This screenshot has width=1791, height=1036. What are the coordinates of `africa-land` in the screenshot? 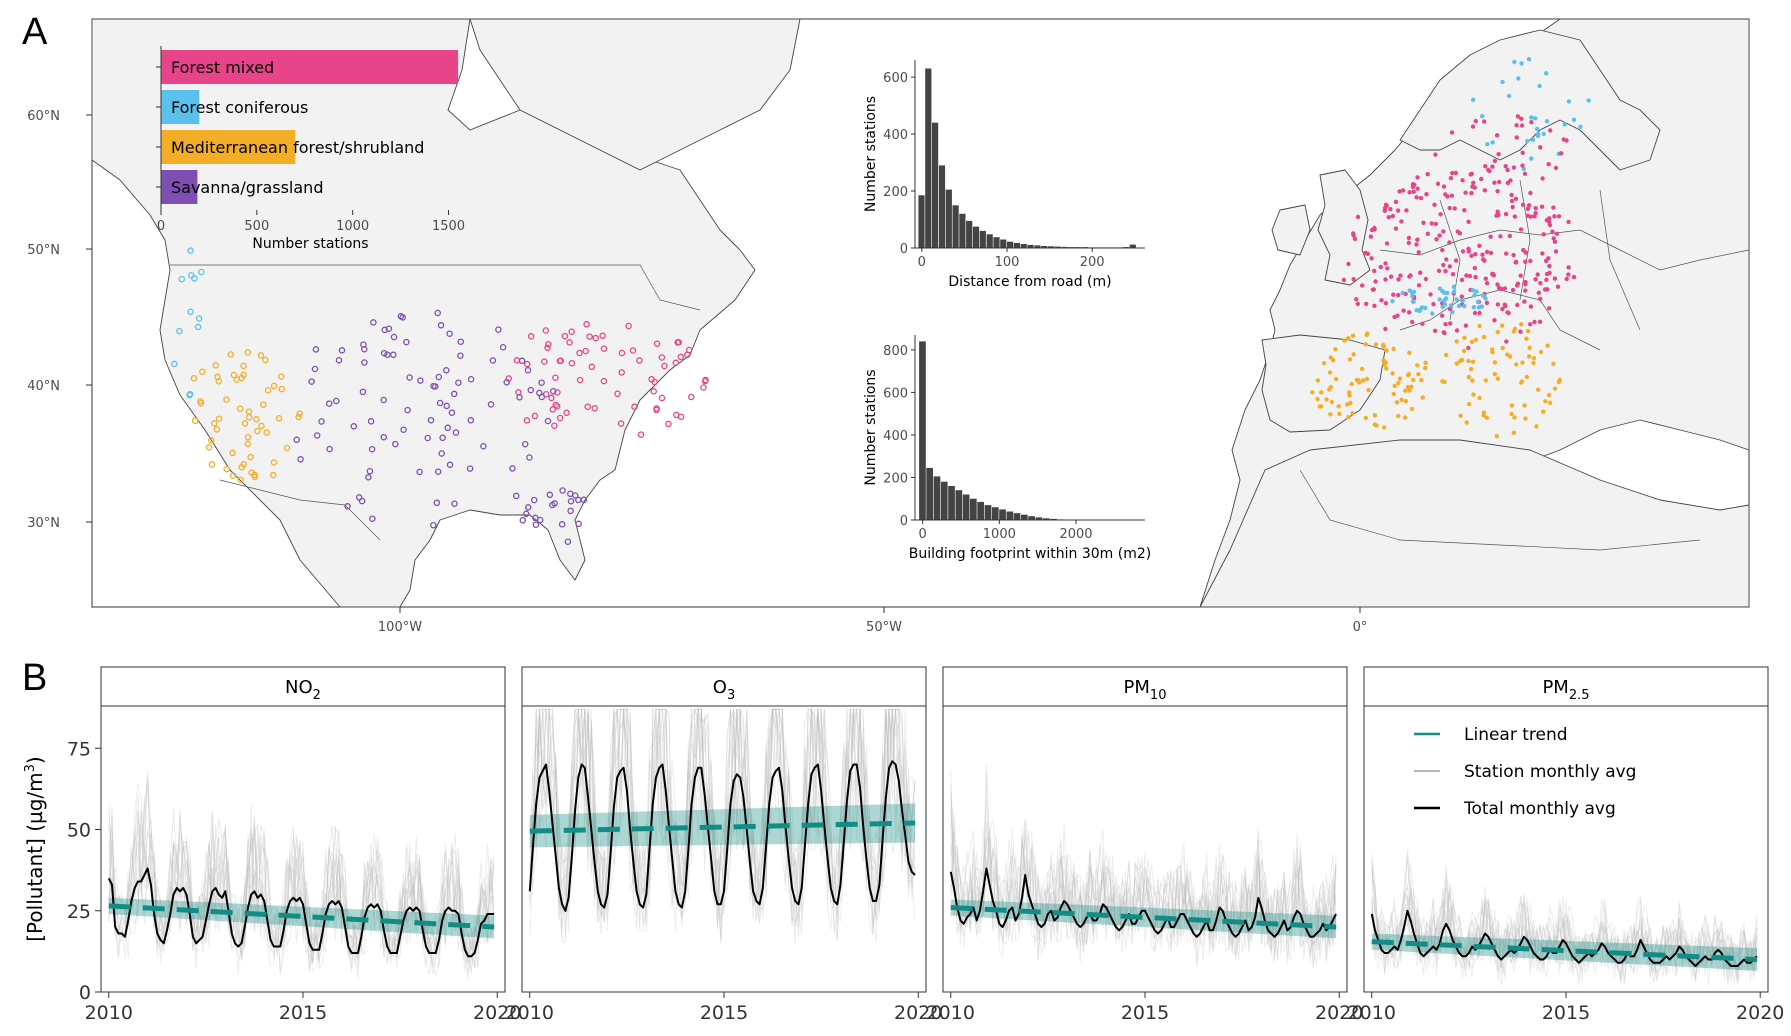 It's located at (1474, 523).